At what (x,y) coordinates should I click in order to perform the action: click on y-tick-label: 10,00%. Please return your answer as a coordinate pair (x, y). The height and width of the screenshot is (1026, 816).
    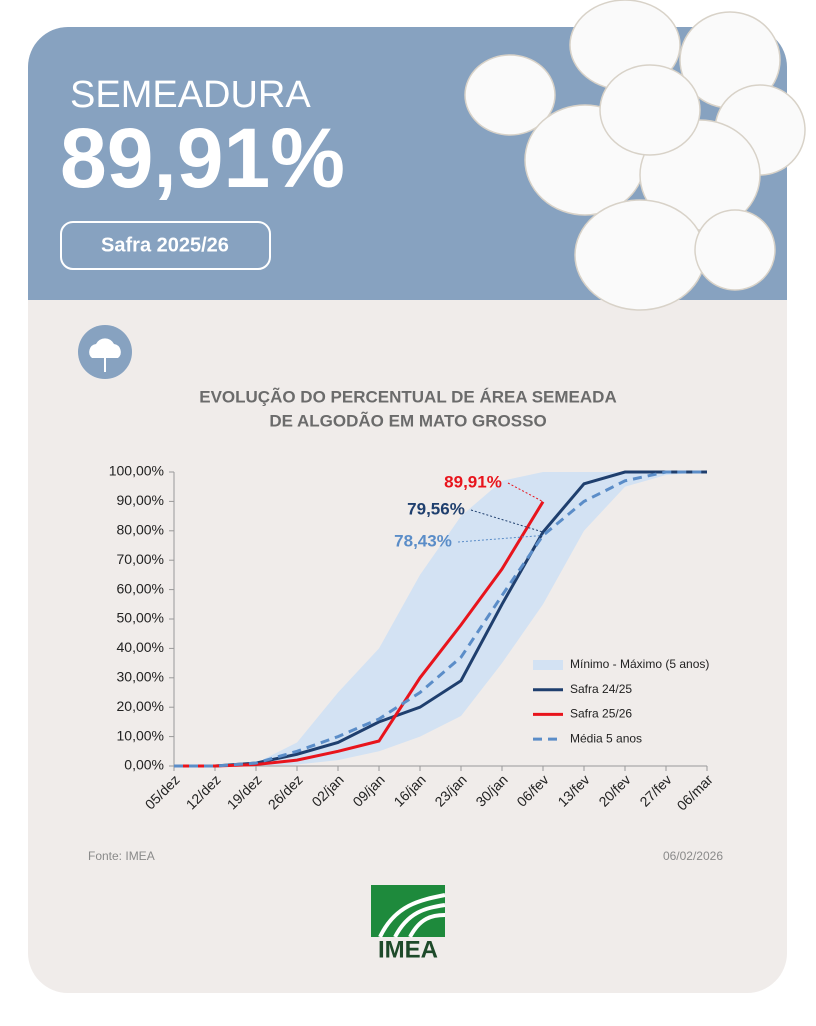
    Looking at the image, I should click on (140, 735).